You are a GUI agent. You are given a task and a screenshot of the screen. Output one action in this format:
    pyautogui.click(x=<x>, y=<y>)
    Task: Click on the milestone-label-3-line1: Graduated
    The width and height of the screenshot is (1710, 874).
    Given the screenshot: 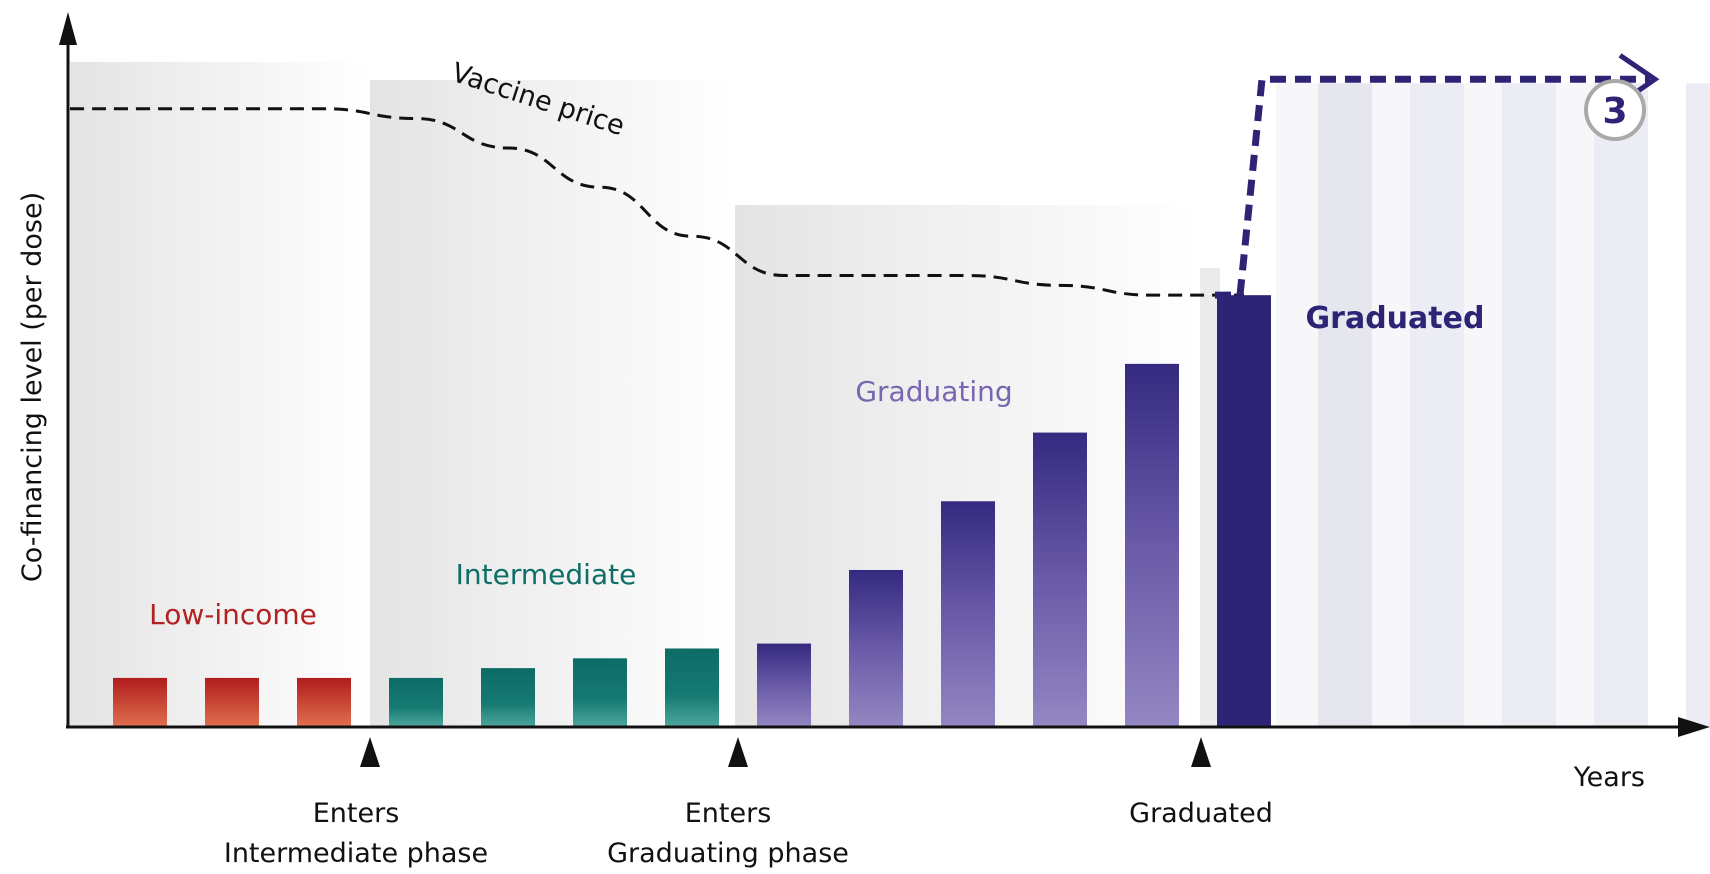 What is the action you would take?
    pyautogui.click(x=1201, y=813)
    